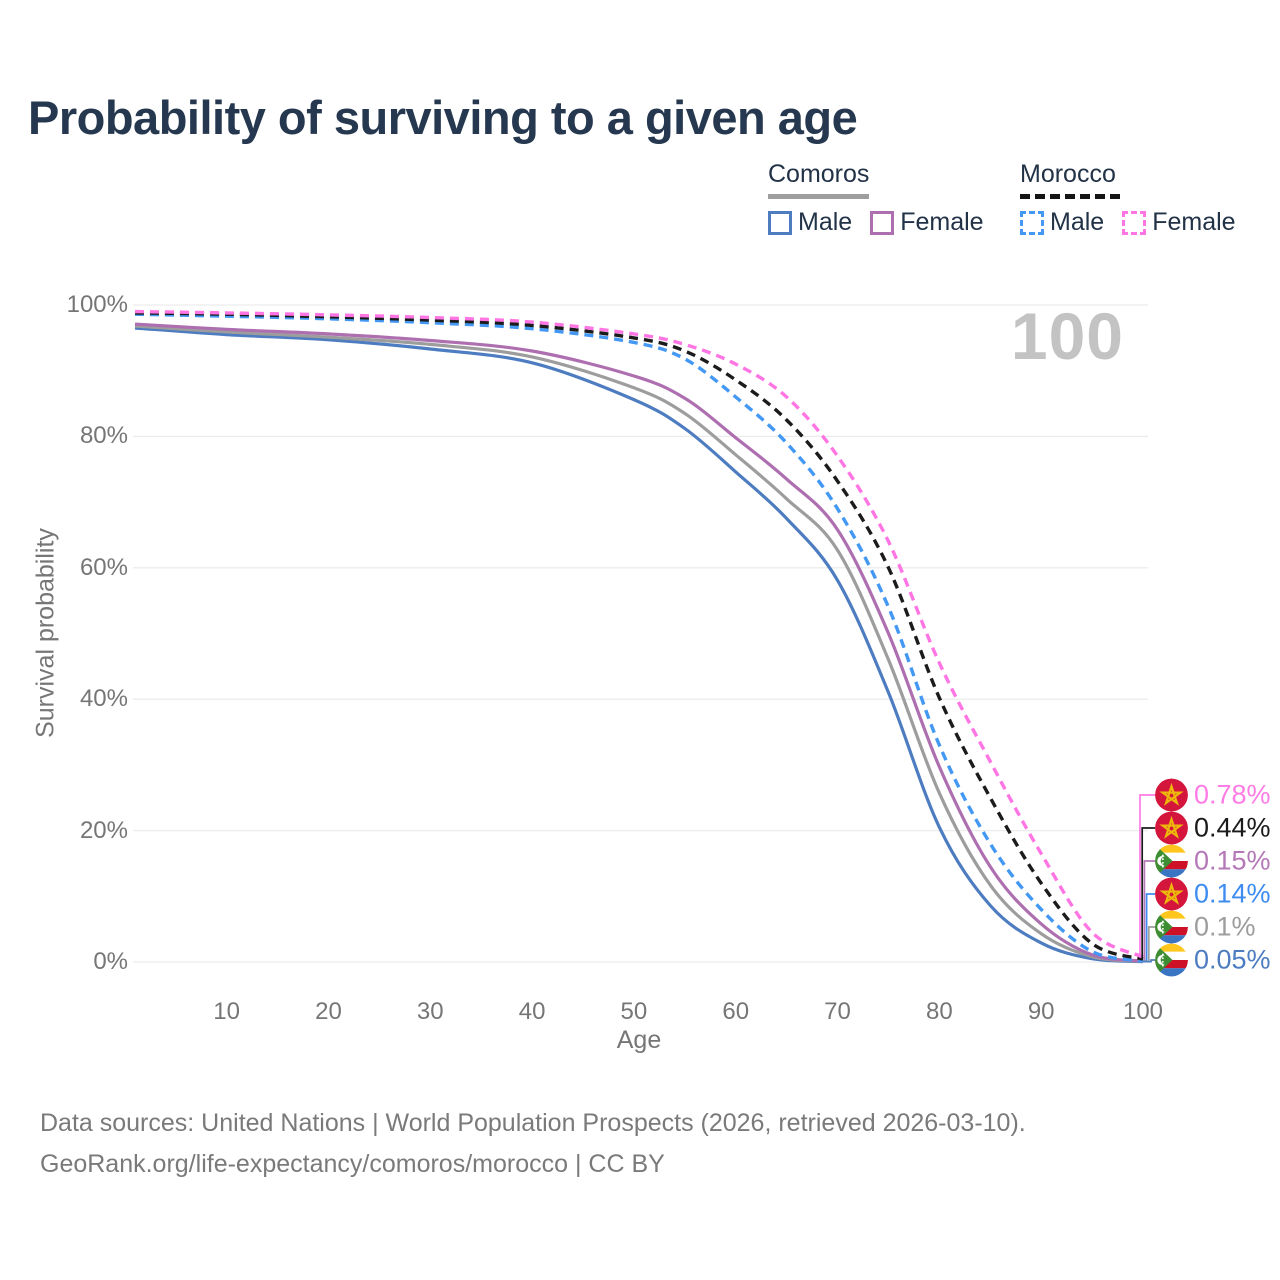 The image size is (1280, 1280). I want to click on end-label-value: 0.44%, so click(1232, 827).